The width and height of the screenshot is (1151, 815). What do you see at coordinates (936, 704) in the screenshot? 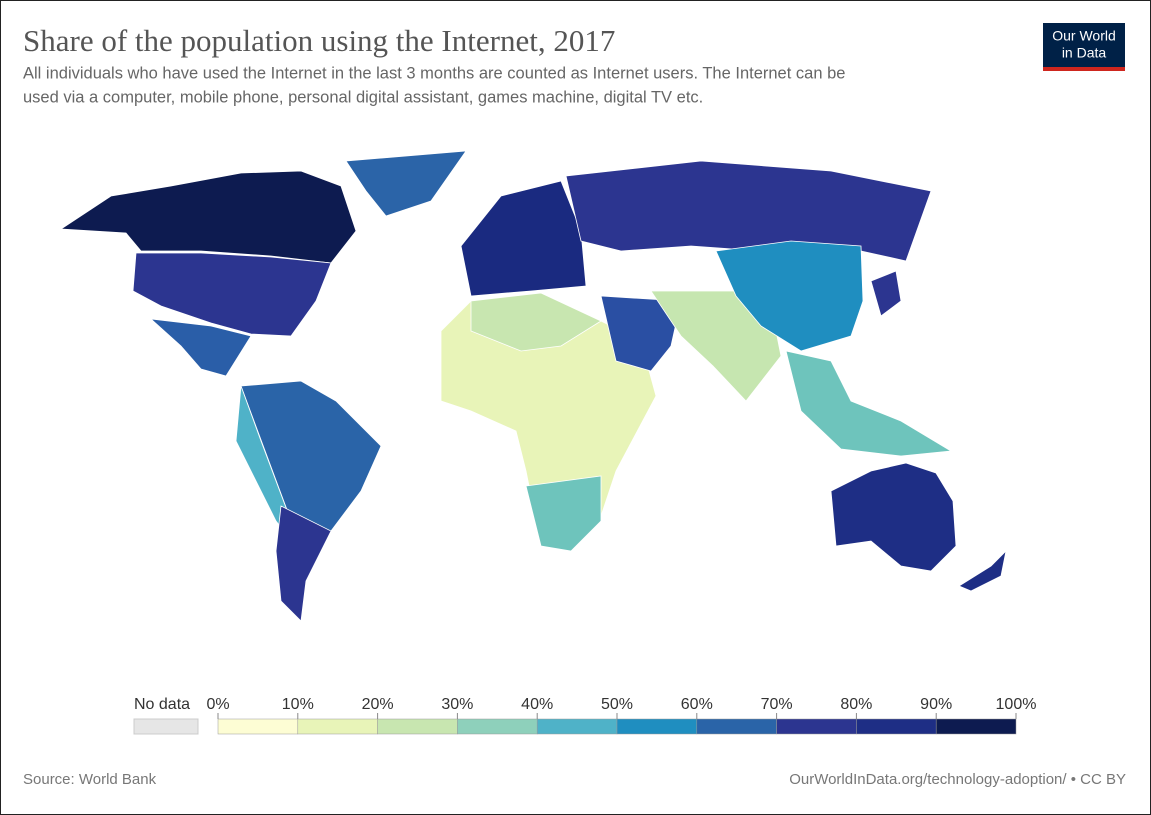
I see `legend-tick-label: 90%` at bounding box center [936, 704].